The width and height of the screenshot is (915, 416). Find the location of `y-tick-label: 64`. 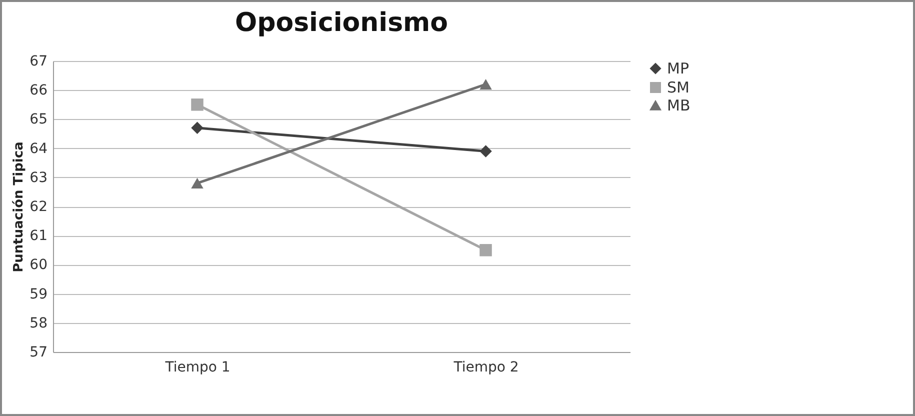

y-tick-label: 64 is located at coordinates (39, 148).